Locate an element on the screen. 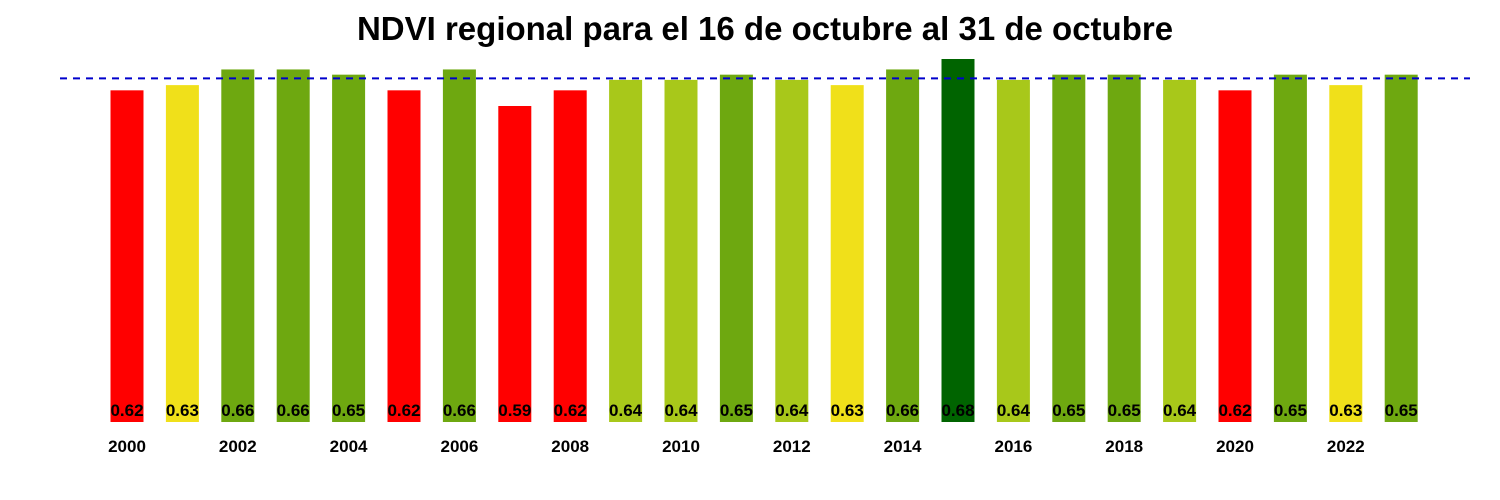 This screenshot has height=500, width=1500. x-tick-label-2018: 2018 is located at coordinates (1124, 446).